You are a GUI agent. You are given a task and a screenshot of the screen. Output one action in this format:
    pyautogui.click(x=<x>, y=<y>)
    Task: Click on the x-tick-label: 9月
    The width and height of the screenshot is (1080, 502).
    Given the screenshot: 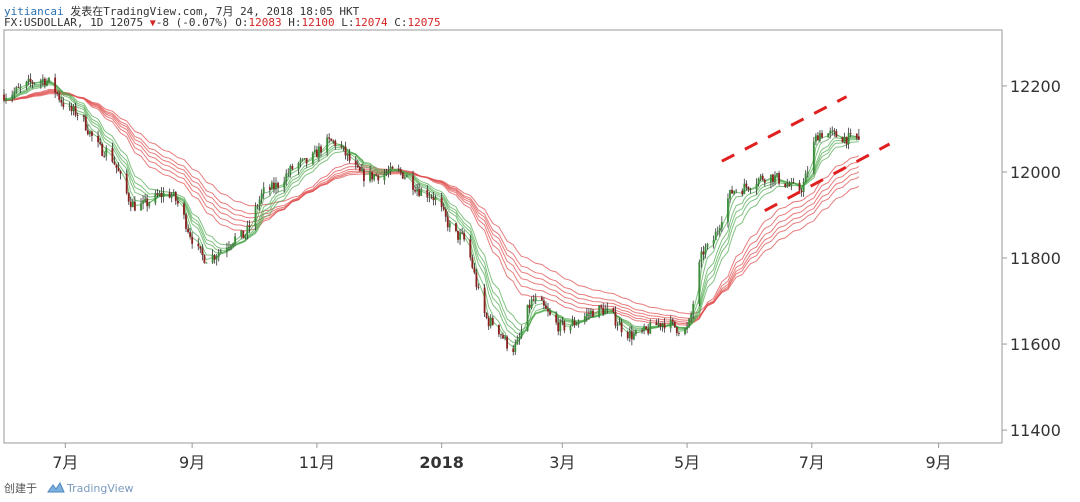 What is the action you would take?
    pyautogui.click(x=192, y=462)
    